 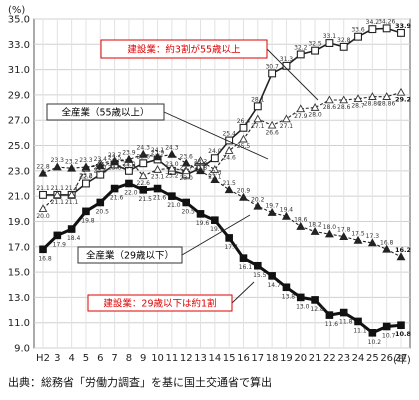 I want to click on x-tick-label: 27, so click(x=401, y=358).